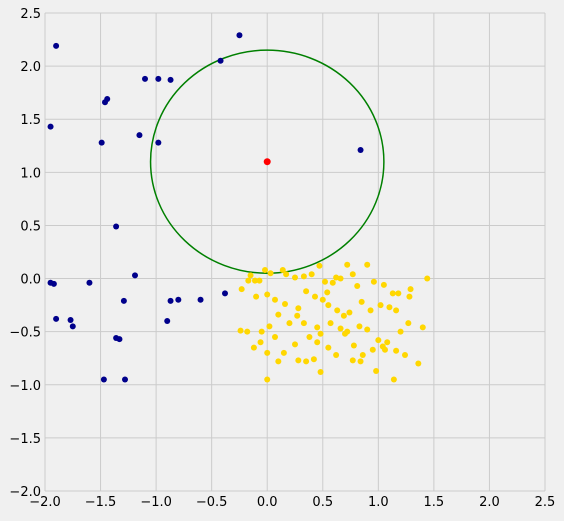 Image resolution: width=564 pixels, height=521 pixels. Describe the element at coordinates (545, 502) in the screenshot. I see `x-tick-label: 2.5` at that location.